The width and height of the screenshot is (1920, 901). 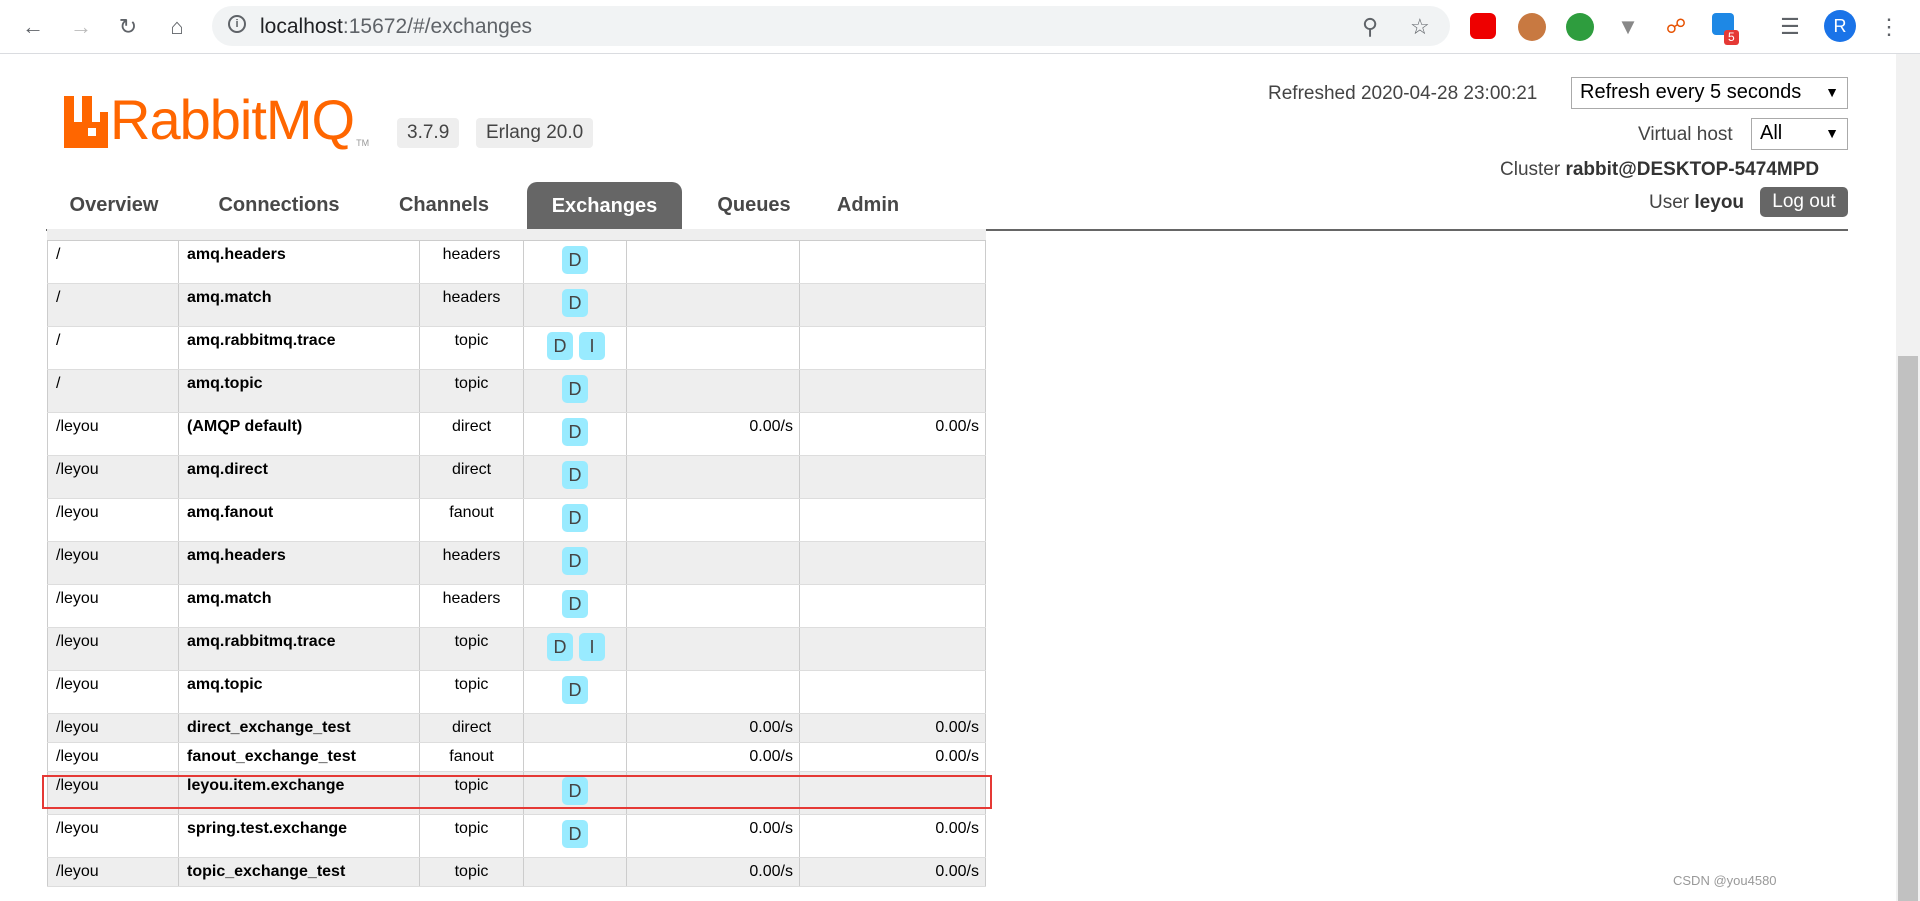 What do you see at coordinates (471, 512) in the screenshot?
I see `exchange-type-cell-text: fanout` at bounding box center [471, 512].